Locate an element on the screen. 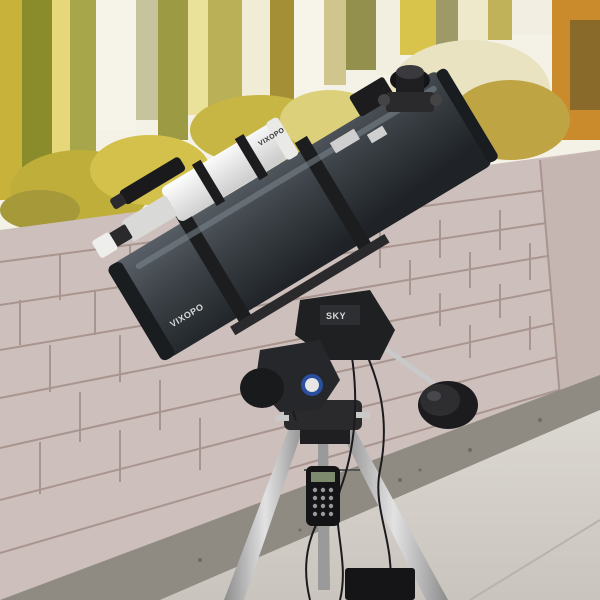 Image resolution: width=600 pixels, height=600 pixels. focuser is located at coordinates (410, 88).